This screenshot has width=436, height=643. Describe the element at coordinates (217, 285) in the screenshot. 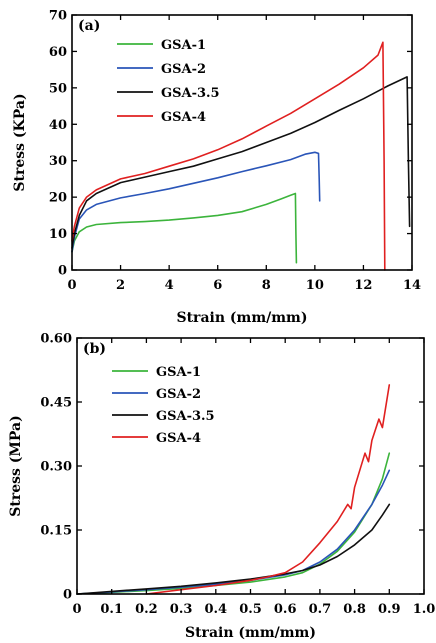

I see `x-tick-label: 6` at that location.